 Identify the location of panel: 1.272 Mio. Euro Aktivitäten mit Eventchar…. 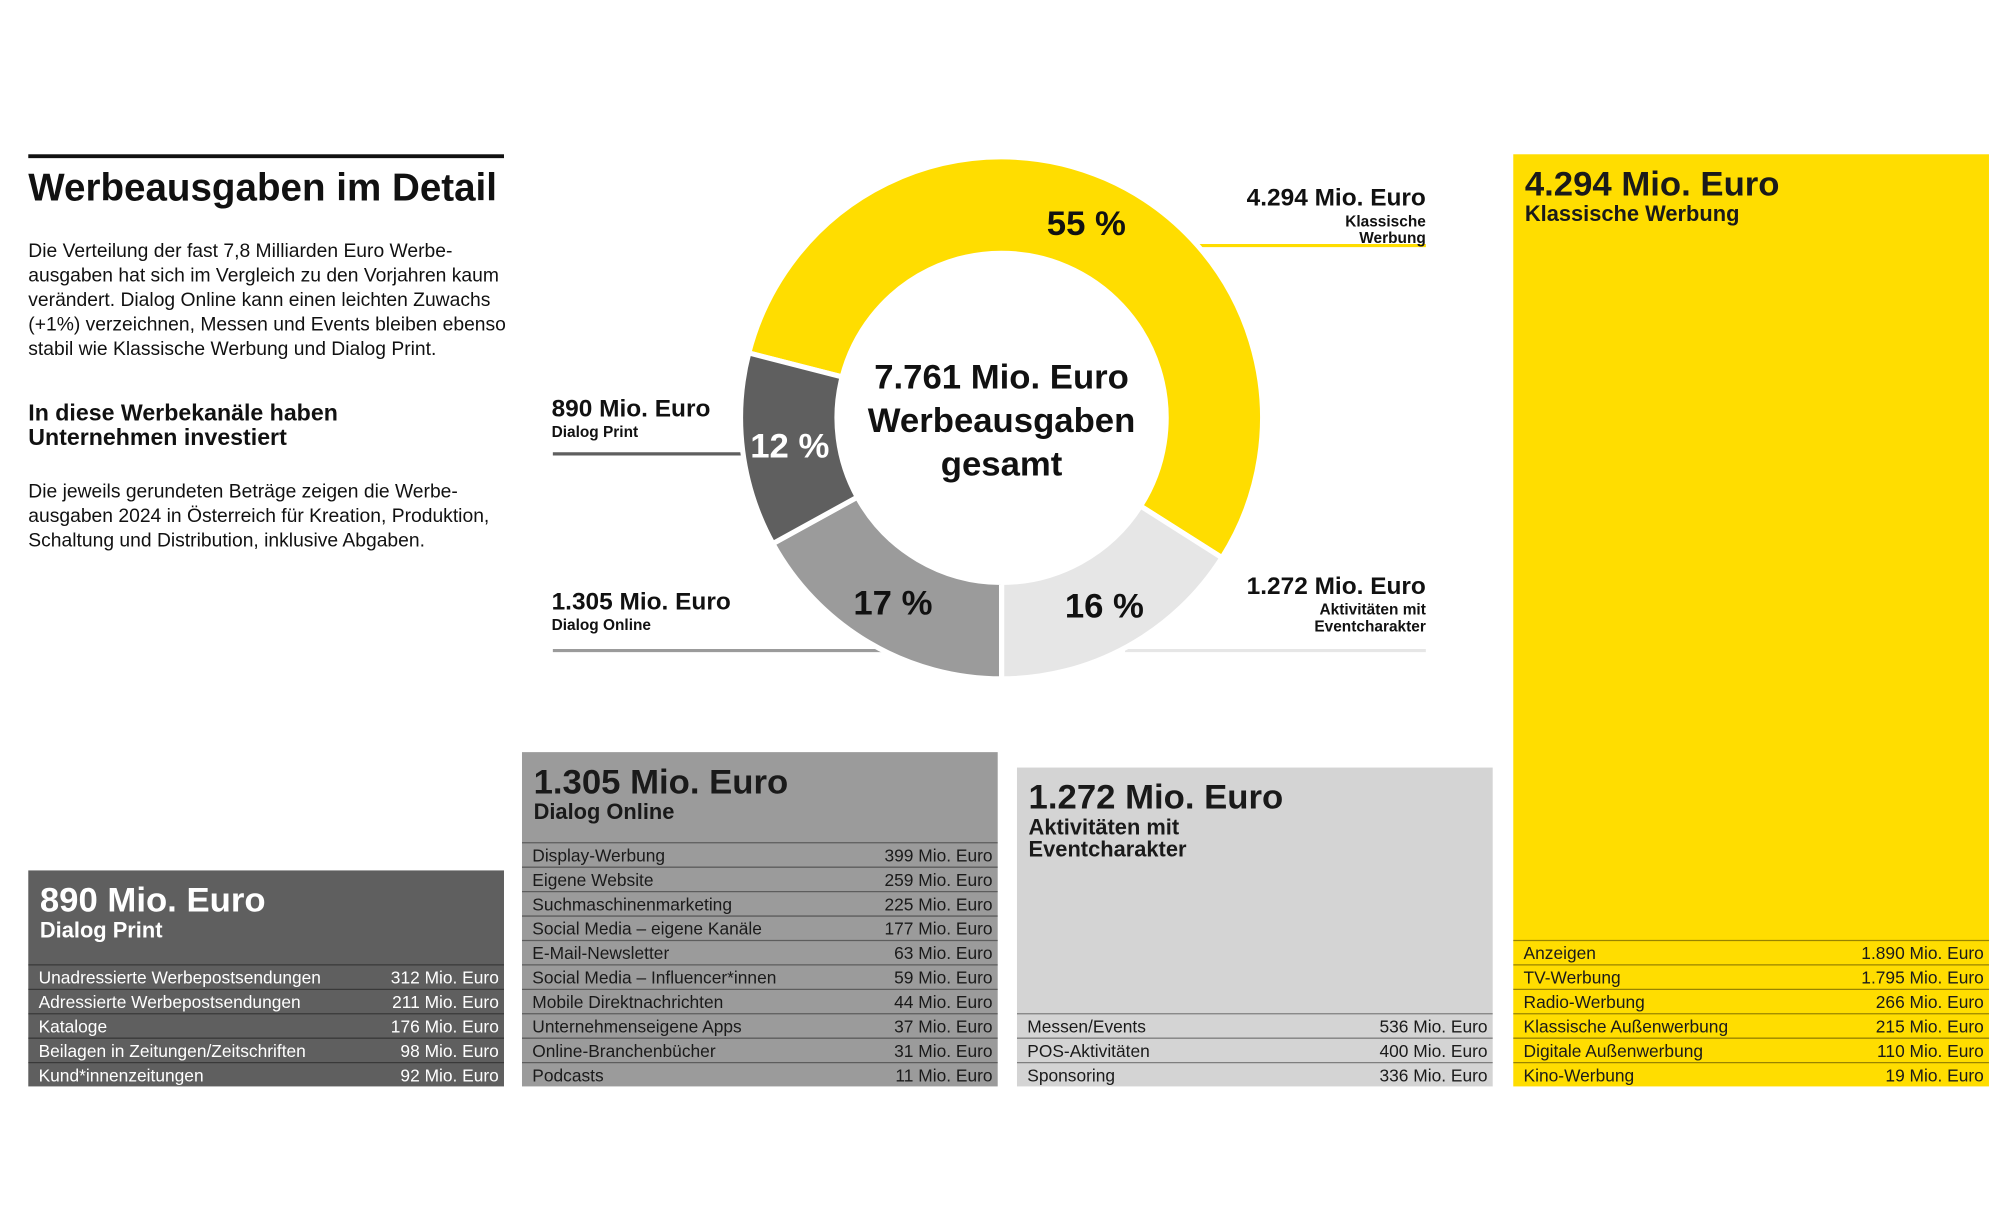
(1254, 927).